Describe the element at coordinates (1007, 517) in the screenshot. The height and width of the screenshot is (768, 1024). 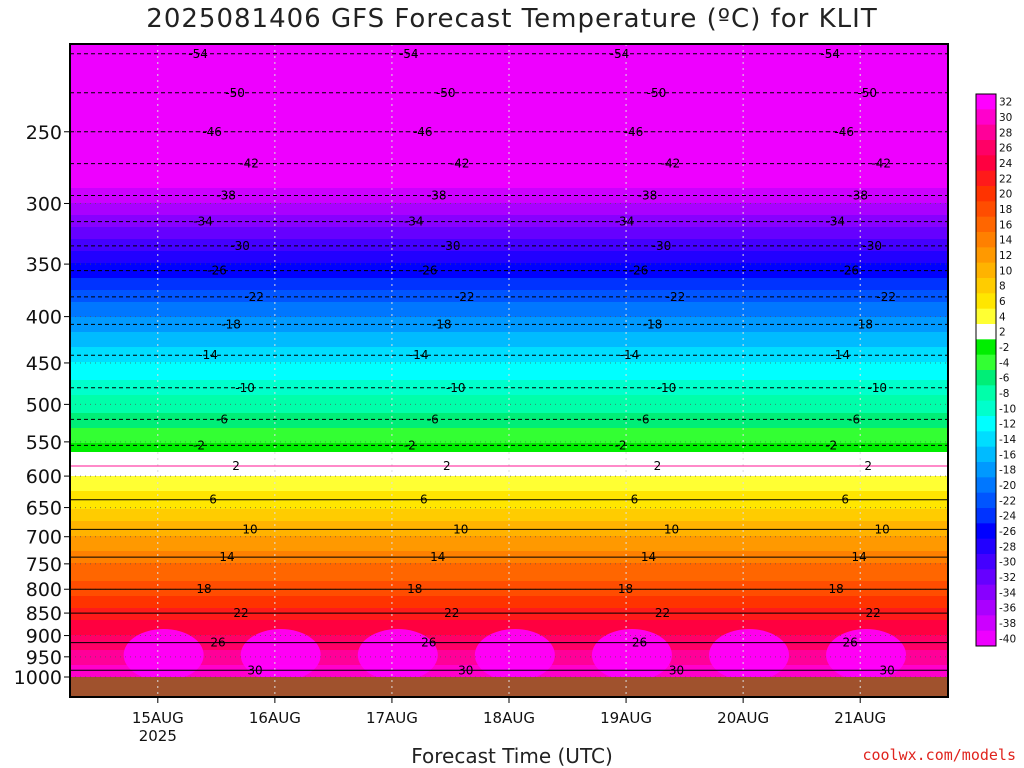
I see `colorbar-label: -24` at that location.